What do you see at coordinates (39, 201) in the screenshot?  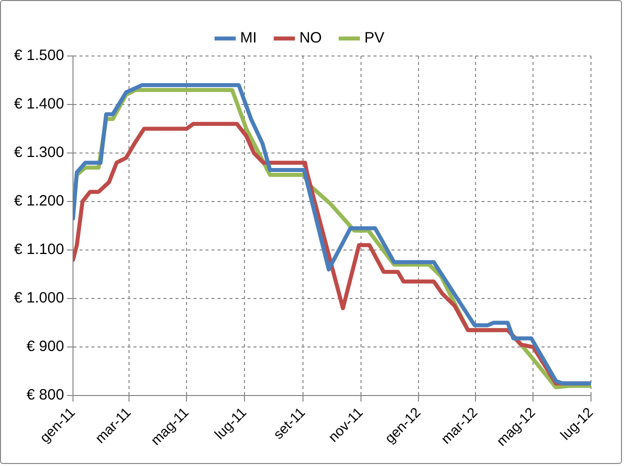 I see `y-tick-label: € 1.200` at bounding box center [39, 201].